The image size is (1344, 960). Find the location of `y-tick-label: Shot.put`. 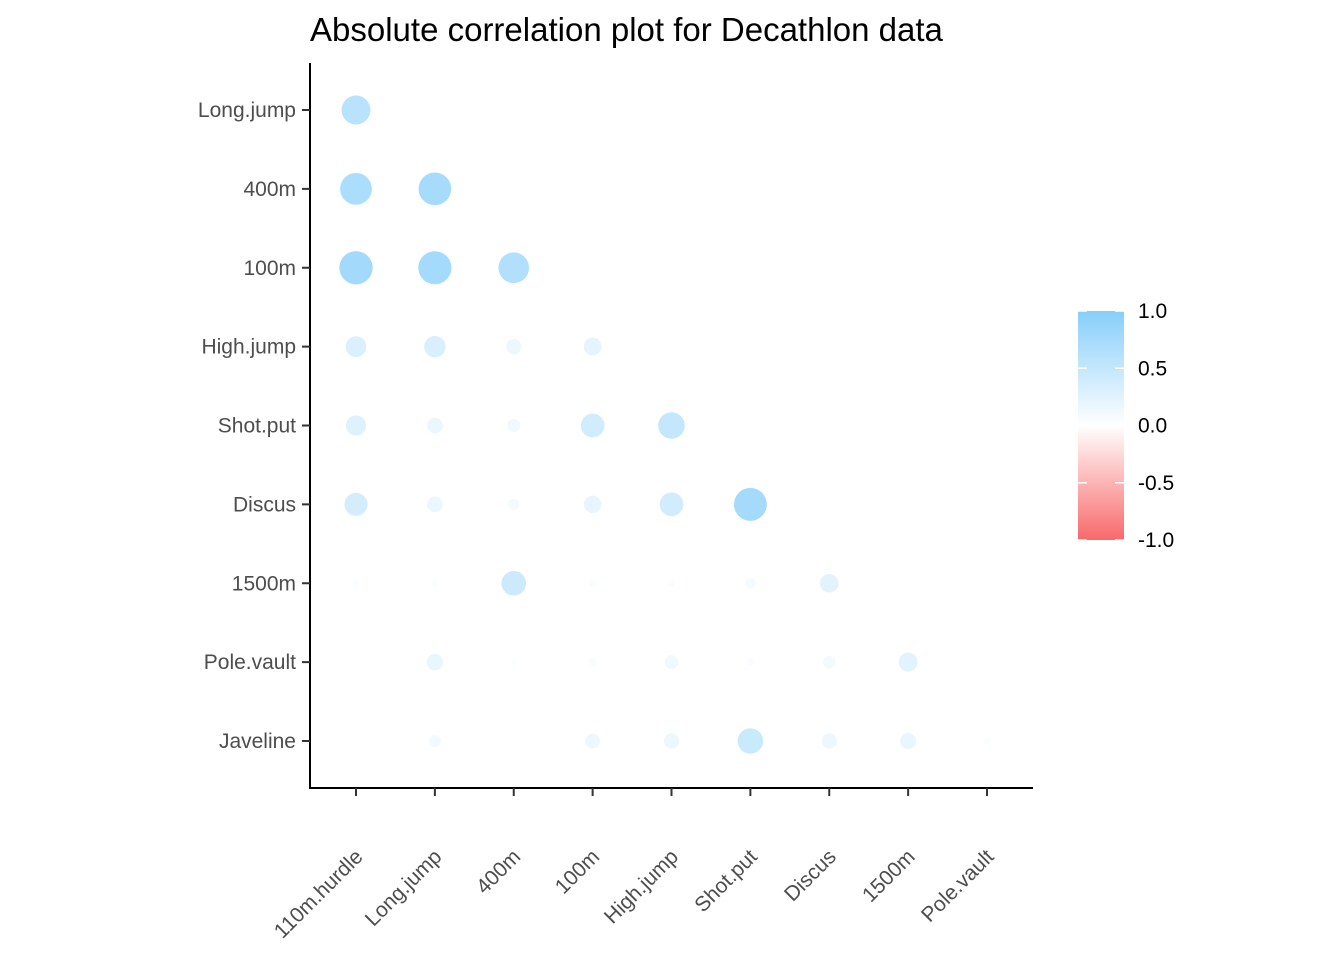

y-tick-label: Shot.put is located at coordinates (257, 426).